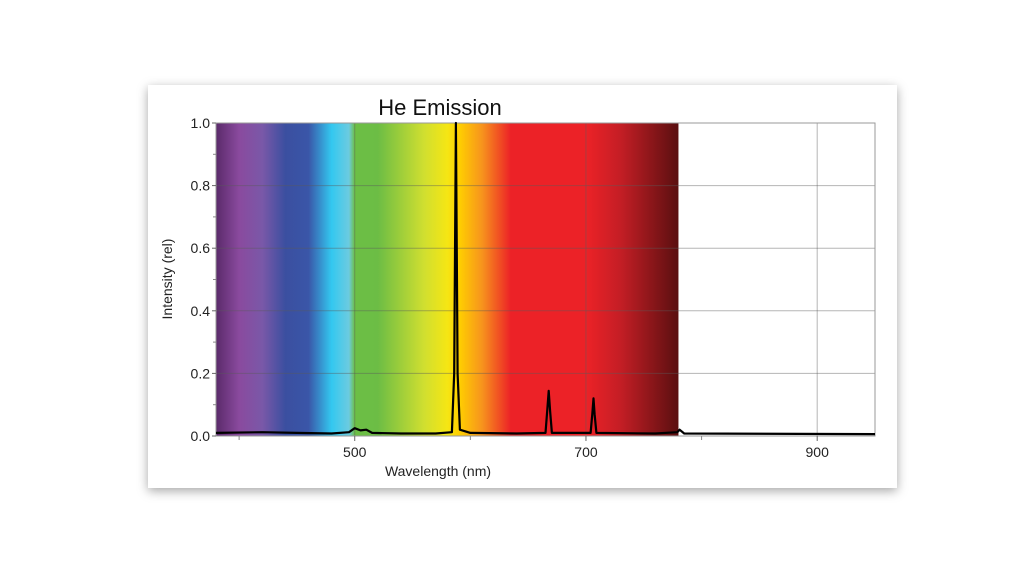 This screenshot has height=576, width=1024. Describe the element at coordinates (438, 471) in the screenshot. I see `x-axis-label: Wavelength (nm)` at that location.